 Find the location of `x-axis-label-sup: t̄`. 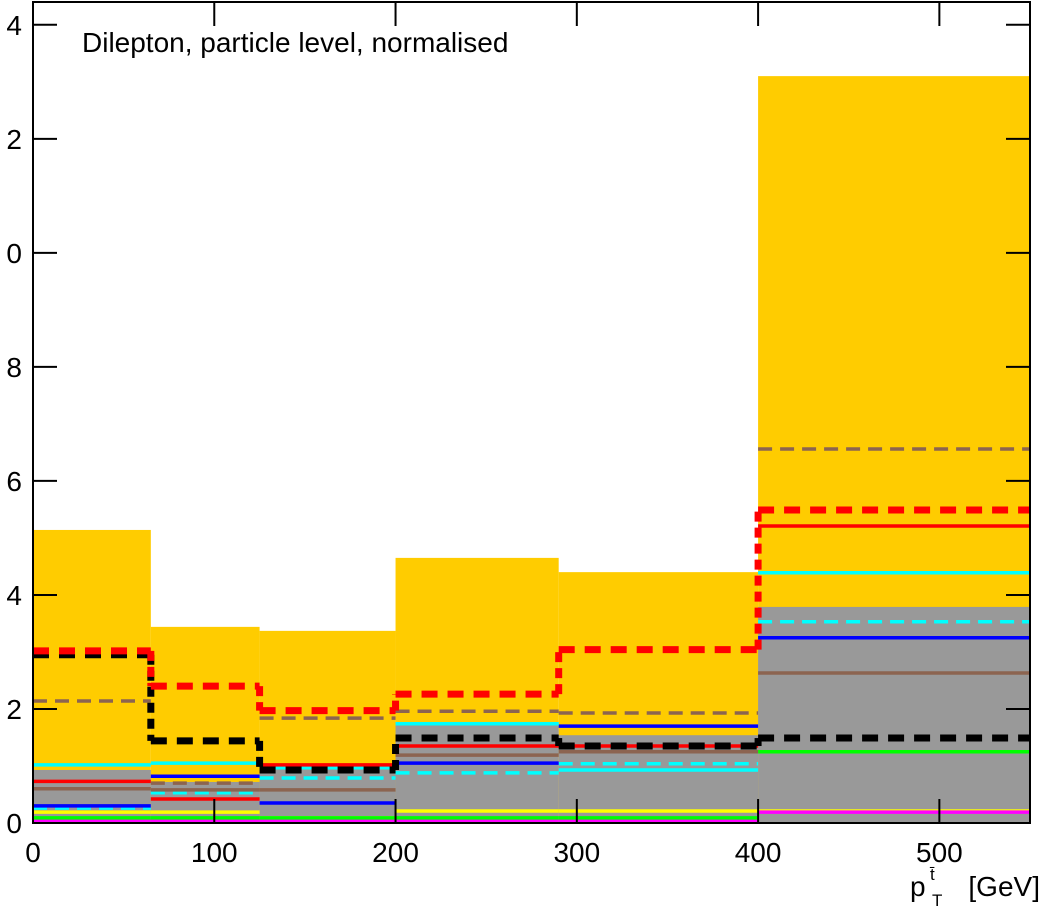

x-axis-label-sup: t̄ is located at coordinates (932, 874).